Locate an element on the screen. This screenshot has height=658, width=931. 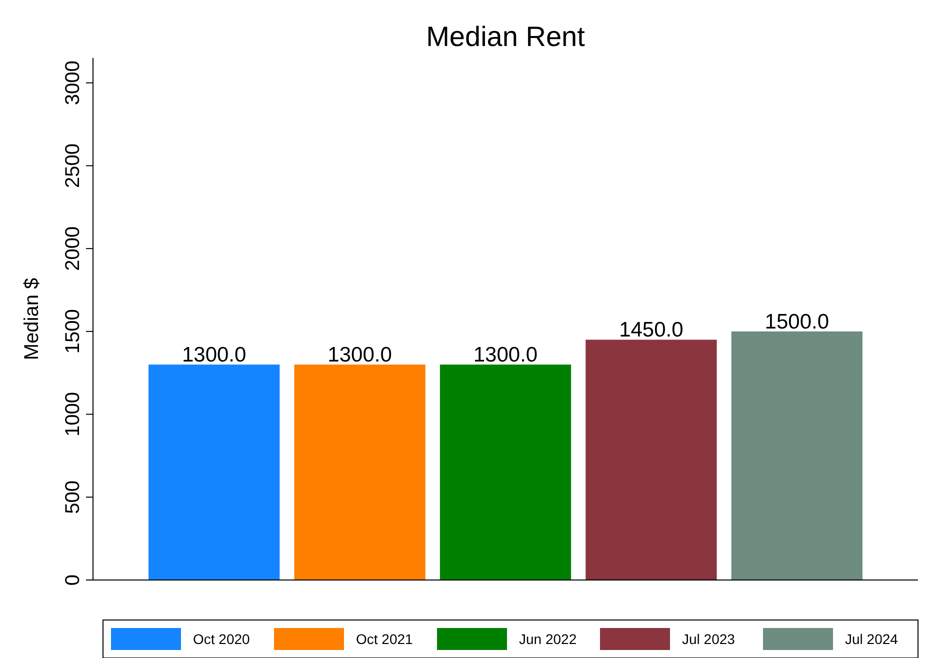
y-axis-title: Median $ is located at coordinates (32, 319).